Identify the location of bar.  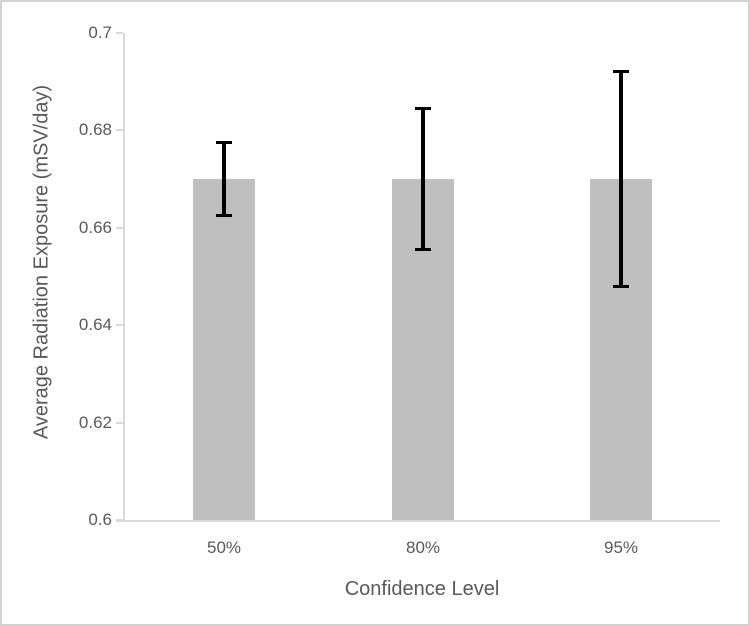
(224, 349).